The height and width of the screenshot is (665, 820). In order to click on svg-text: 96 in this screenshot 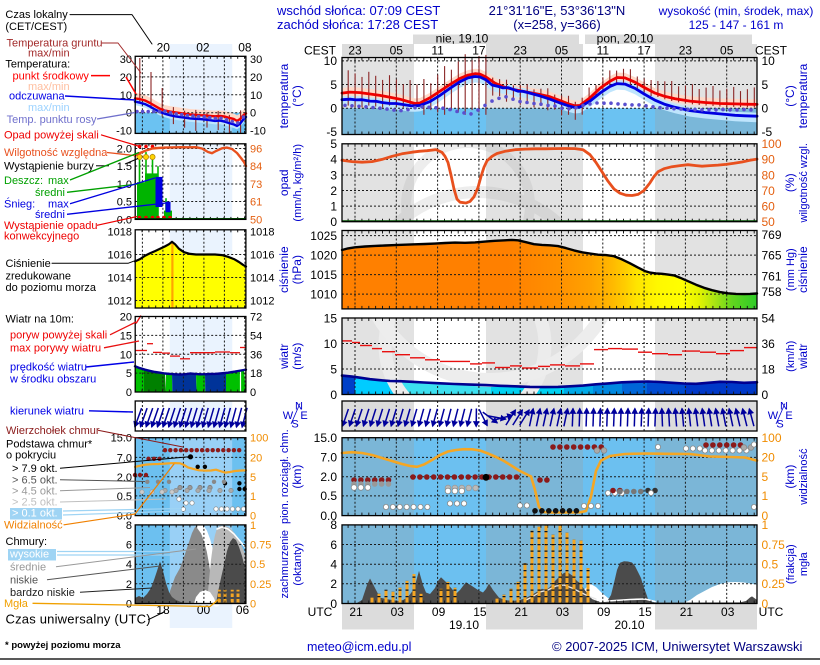, I will do `click(256, 150)`.